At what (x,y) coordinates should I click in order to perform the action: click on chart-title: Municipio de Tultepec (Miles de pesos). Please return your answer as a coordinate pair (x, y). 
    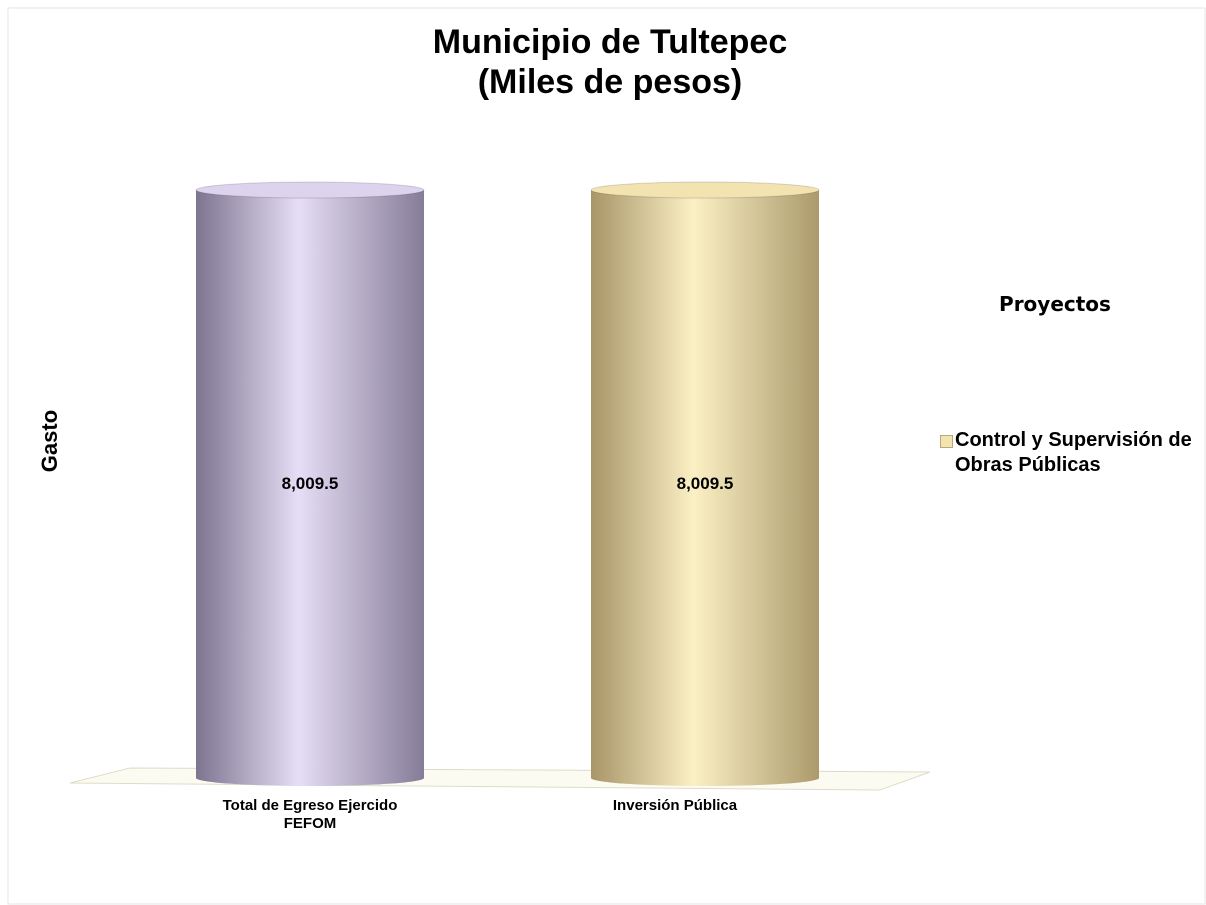
    Looking at the image, I should click on (610, 62).